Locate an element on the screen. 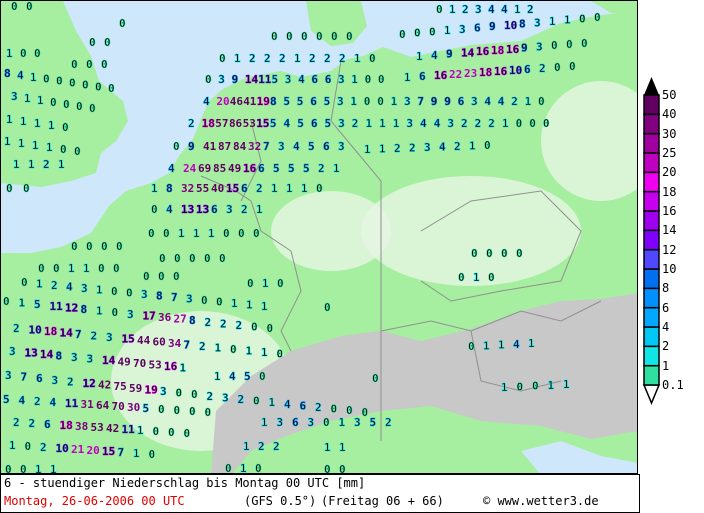 Image resolution: width=704 pixels, height=513 pixels. precipitation-value: 14 is located at coordinates (252, 79).